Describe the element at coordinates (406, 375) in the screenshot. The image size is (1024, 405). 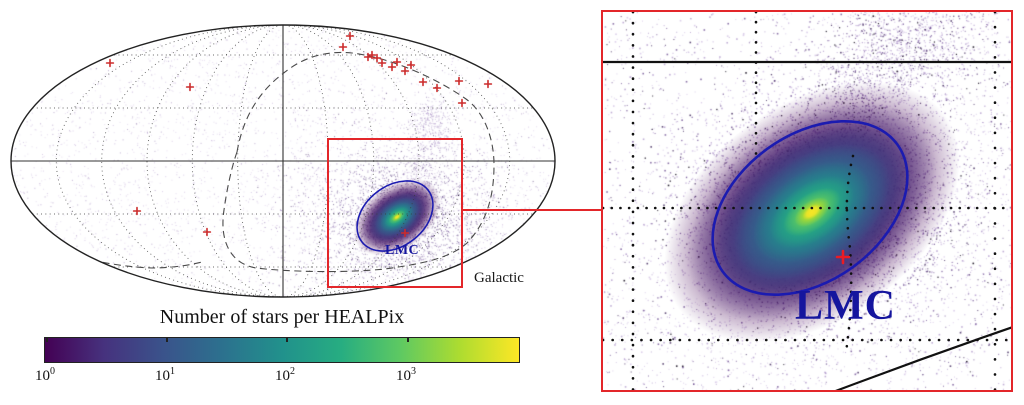
I see `colorbar-tick-label: 10³` at that location.